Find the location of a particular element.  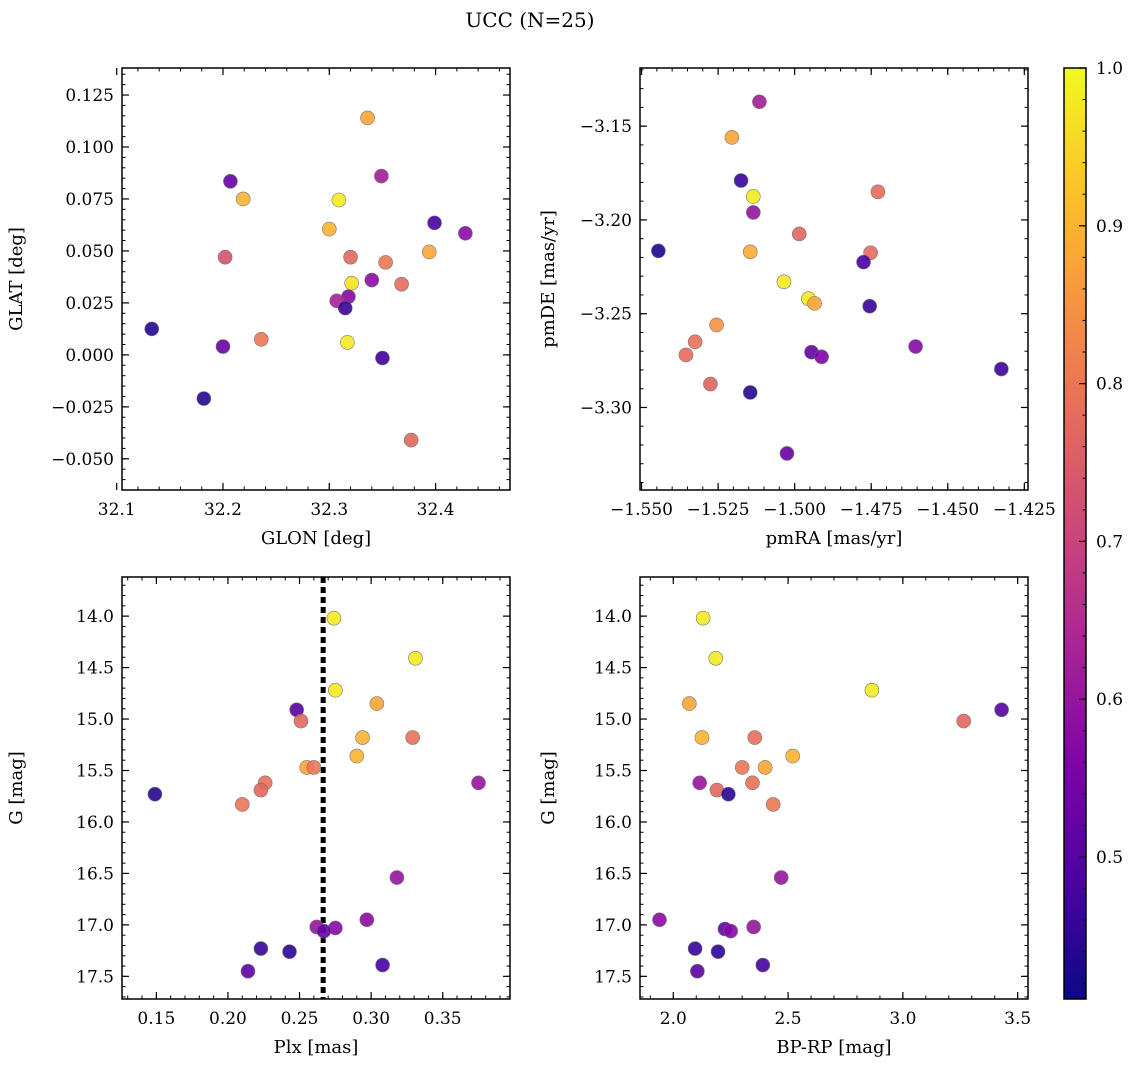

x-tick-label: 32.2 is located at coordinates (223, 510).